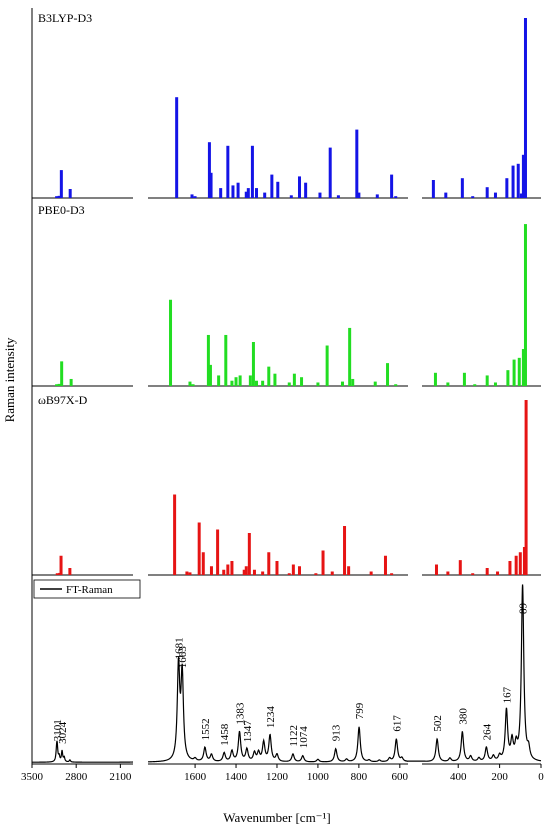  Describe the element at coordinates (195, 777) in the screenshot. I see `x-tick-label: 1600` at that location.